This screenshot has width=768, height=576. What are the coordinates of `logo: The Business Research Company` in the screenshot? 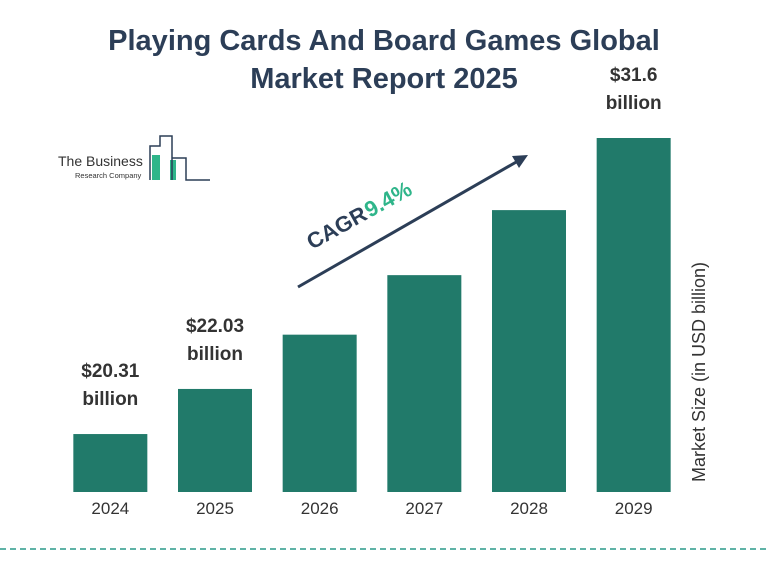 It's located at (134, 158).